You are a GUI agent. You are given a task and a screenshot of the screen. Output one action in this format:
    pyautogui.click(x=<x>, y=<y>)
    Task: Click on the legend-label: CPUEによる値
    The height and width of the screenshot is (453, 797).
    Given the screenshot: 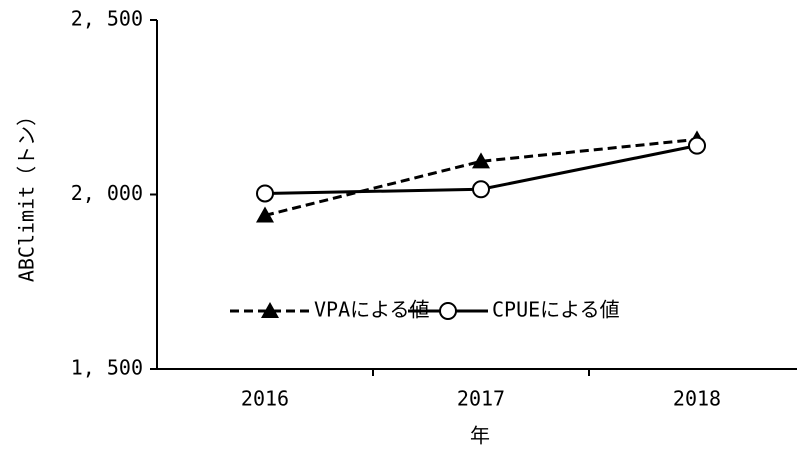 What is the action you would take?
    pyautogui.click(x=556, y=310)
    